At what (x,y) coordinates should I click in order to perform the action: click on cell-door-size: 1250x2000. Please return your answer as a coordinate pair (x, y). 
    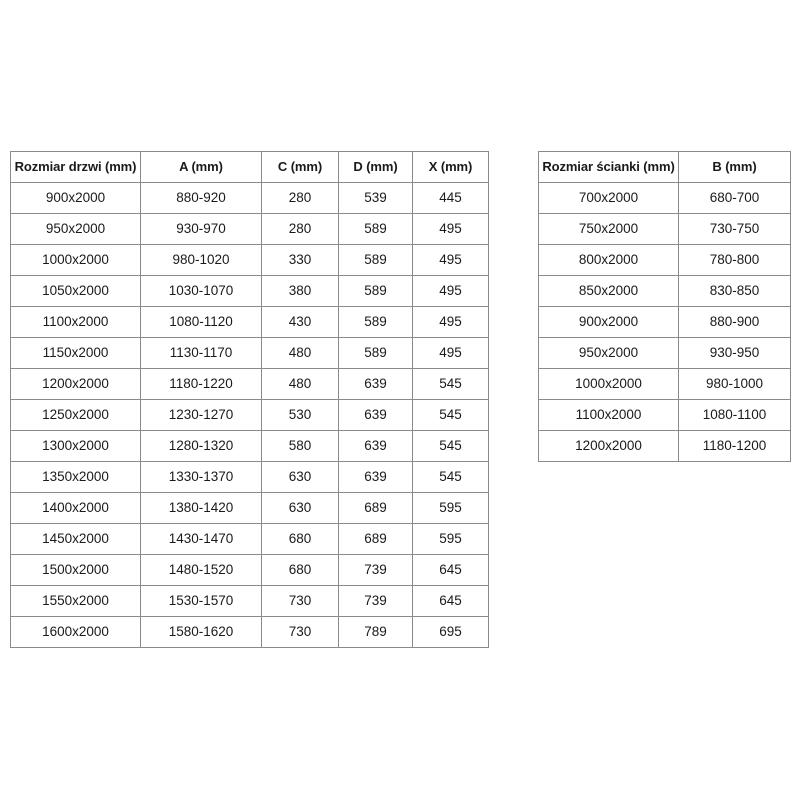
    Looking at the image, I should click on (75, 415).